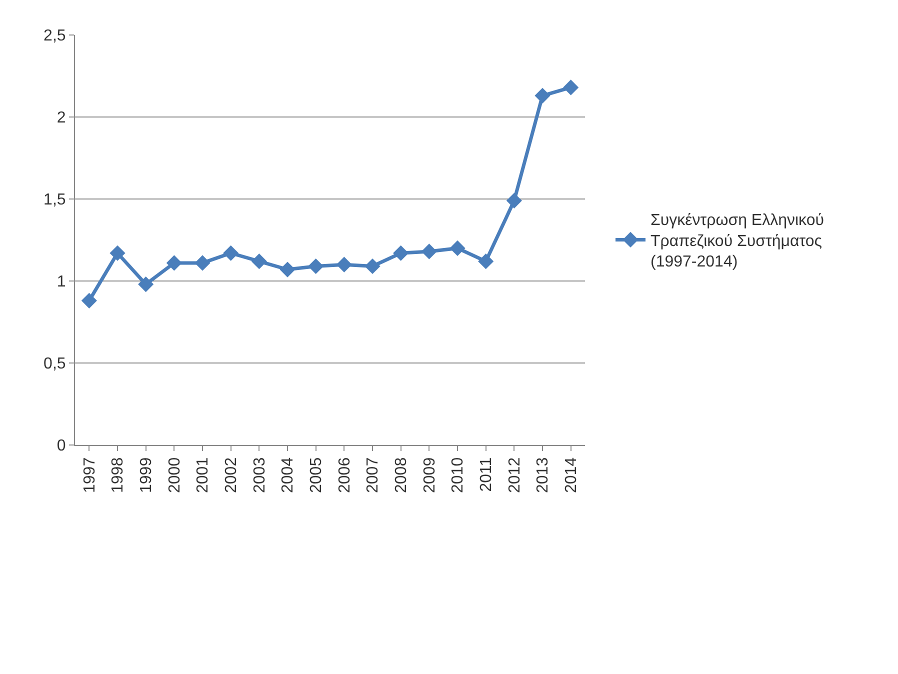 This screenshot has width=898, height=674. What do you see at coordinates (259, 475) in the screenshot?
I see `x-tick-label: 2003` at bounding box center [259, 475].